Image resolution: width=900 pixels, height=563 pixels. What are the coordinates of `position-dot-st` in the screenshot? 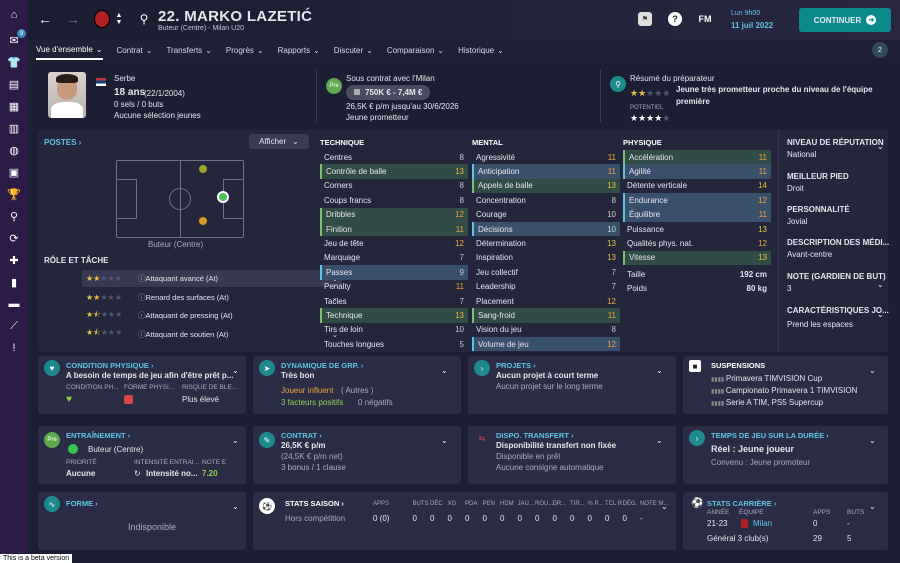 It's located at (223, 197).